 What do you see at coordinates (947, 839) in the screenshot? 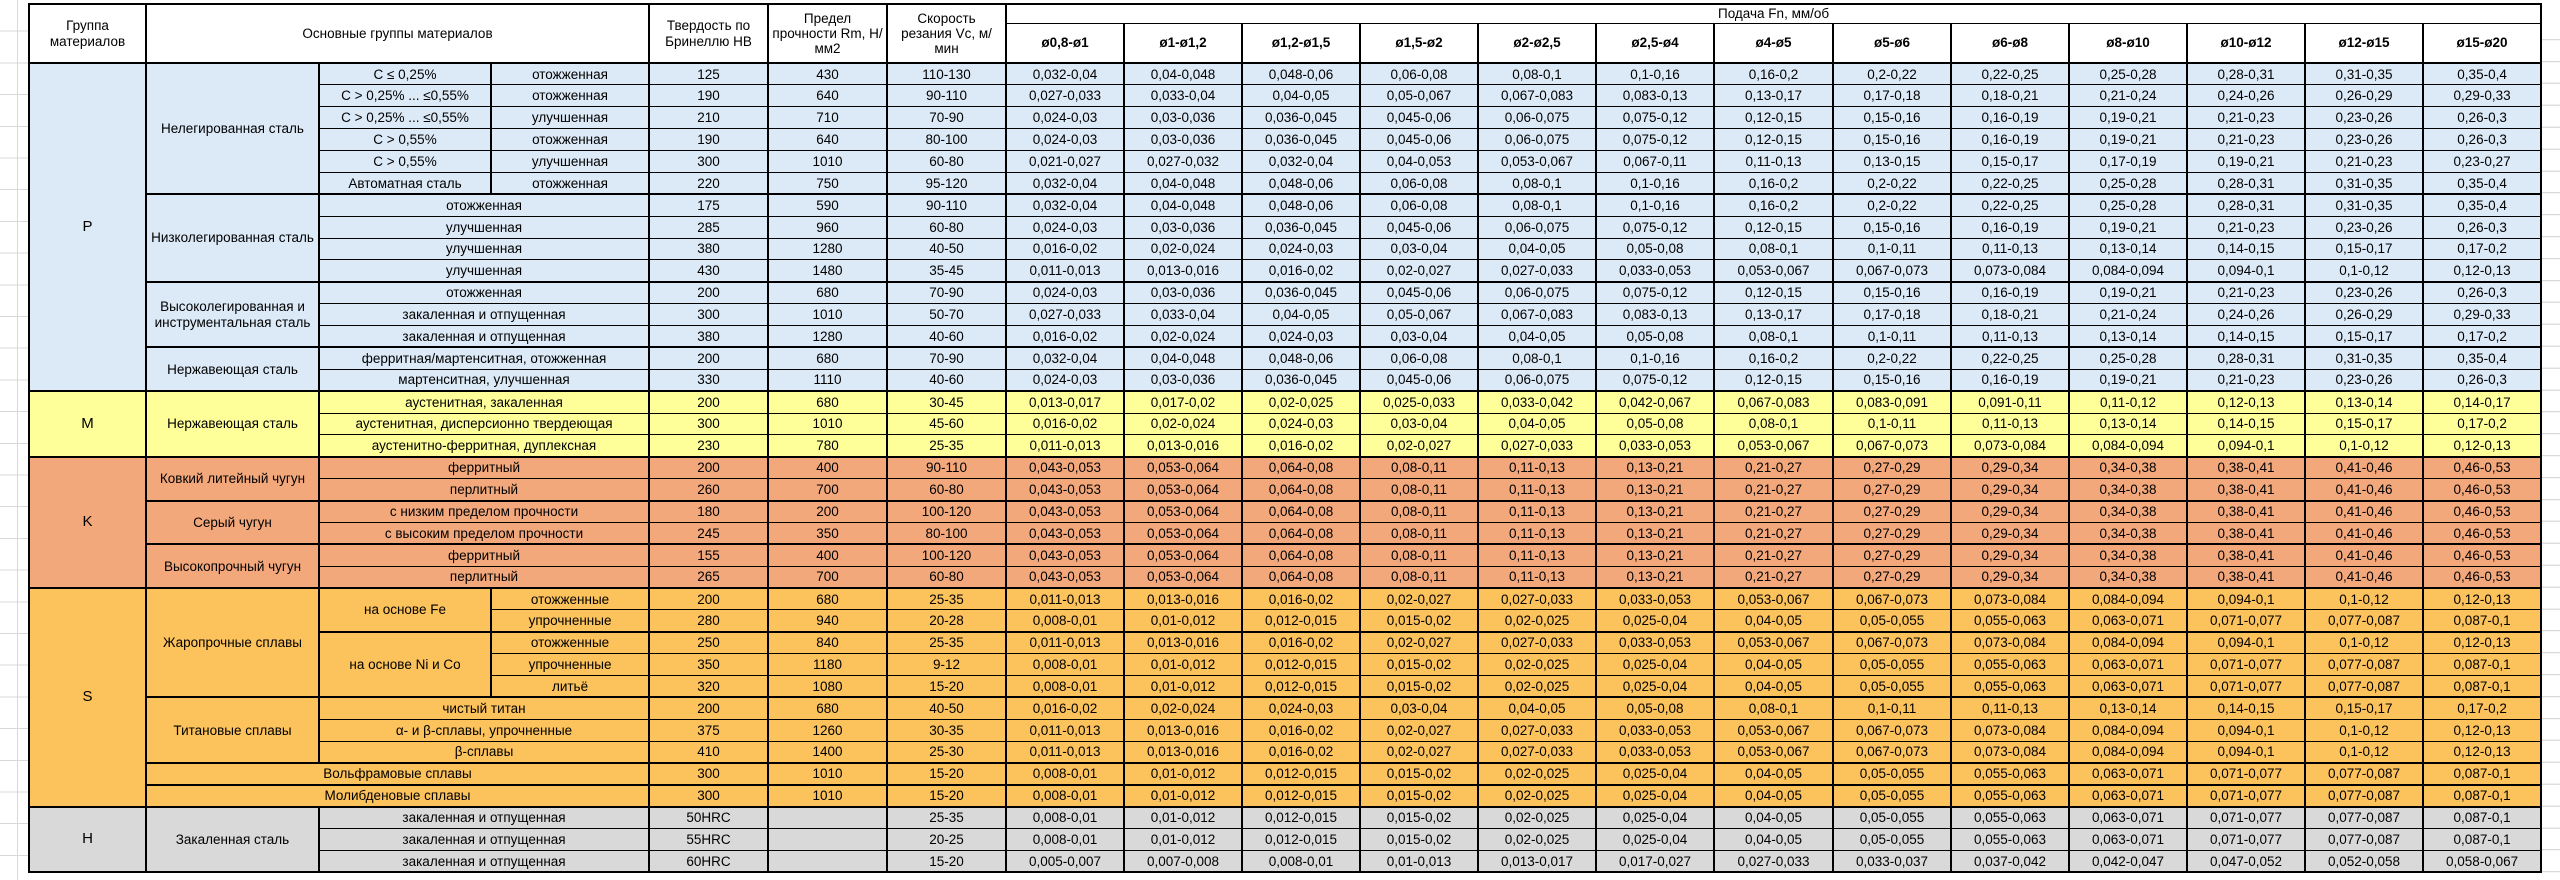
I see `speed-cell: 20-25` at bounding box center [947, 839].